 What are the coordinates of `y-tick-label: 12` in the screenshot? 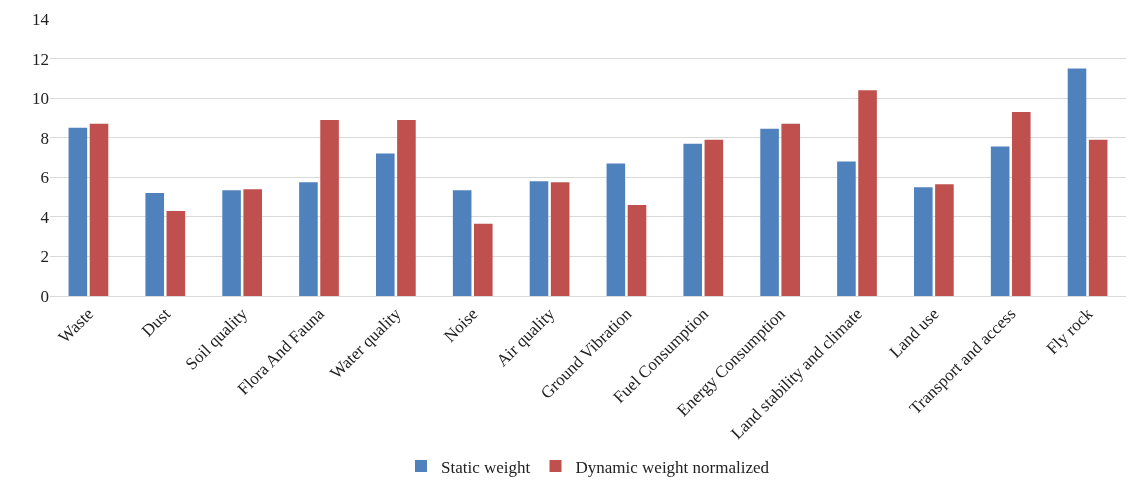 It's located at (40, 59).